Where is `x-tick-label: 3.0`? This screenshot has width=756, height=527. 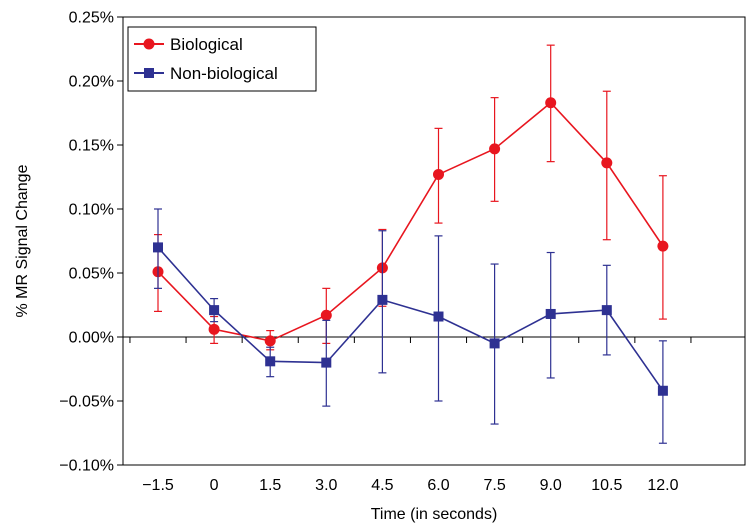 x-tick-label: 3.0 is located at coordinates (326, 485).